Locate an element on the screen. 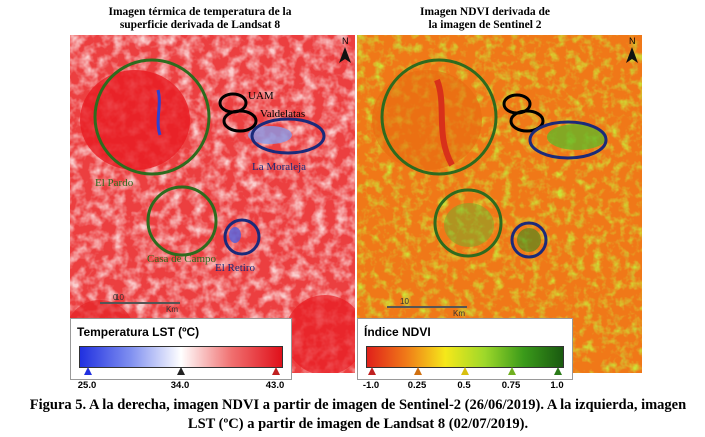 The image size is (705, 437). lst-tick-high: 43.0 is located at coordinates (275, 385).